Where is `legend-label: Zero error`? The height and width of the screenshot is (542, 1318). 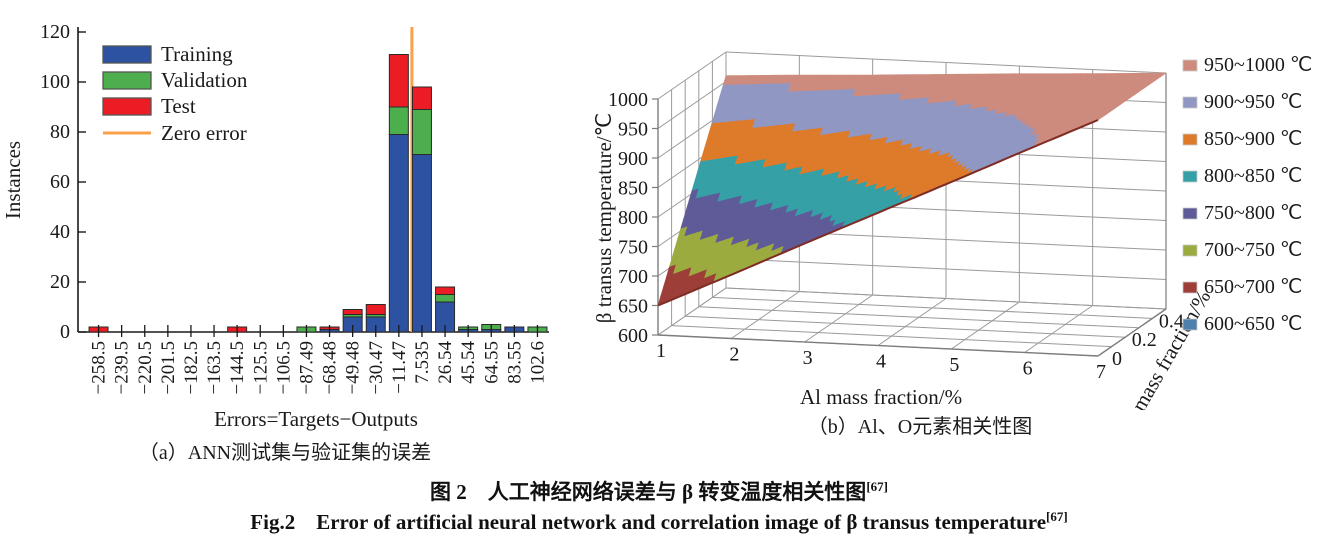 legend-label: Zero error is located at coordinates (204, 133).